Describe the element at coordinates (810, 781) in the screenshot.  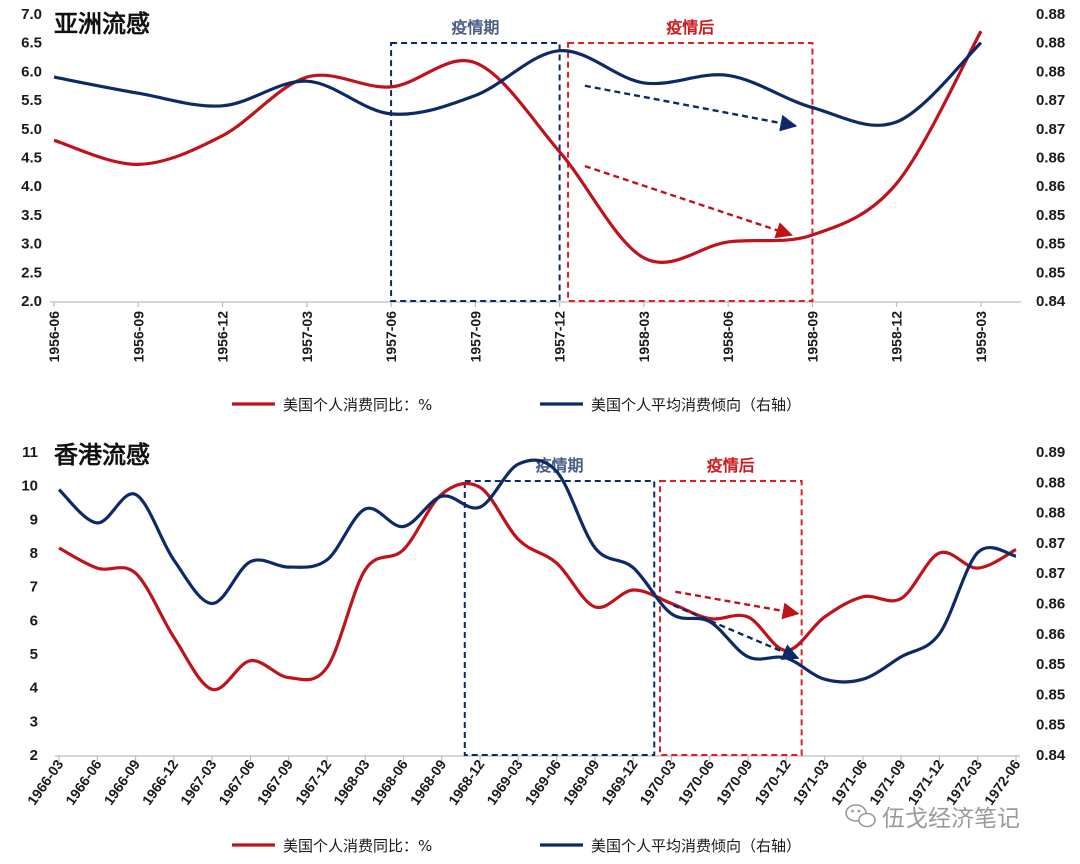
I see `x-tick-label: 1971-03` at that location.